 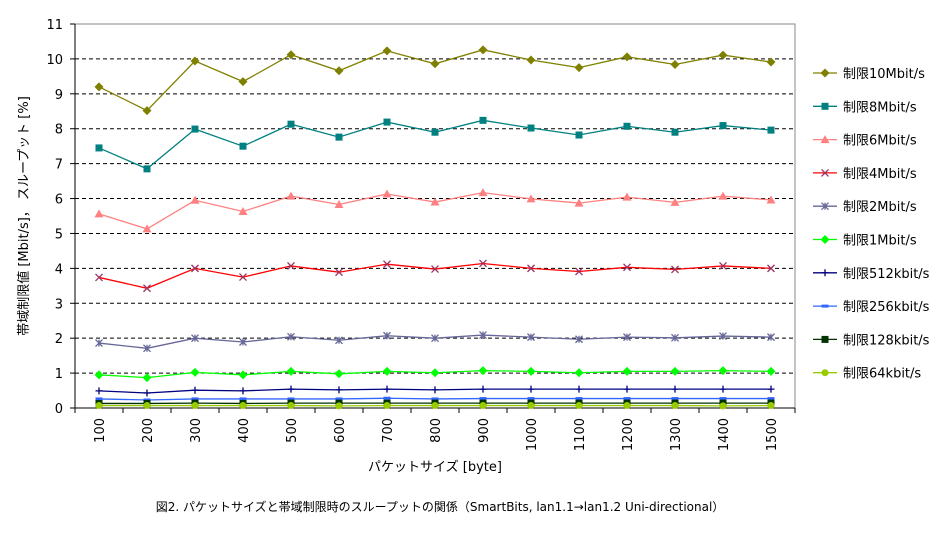 What do you see at coordinates (880, 107) in the screenshot?
I see `legend-label: 制限8Mbit/s` at bounding box center [880, 107].